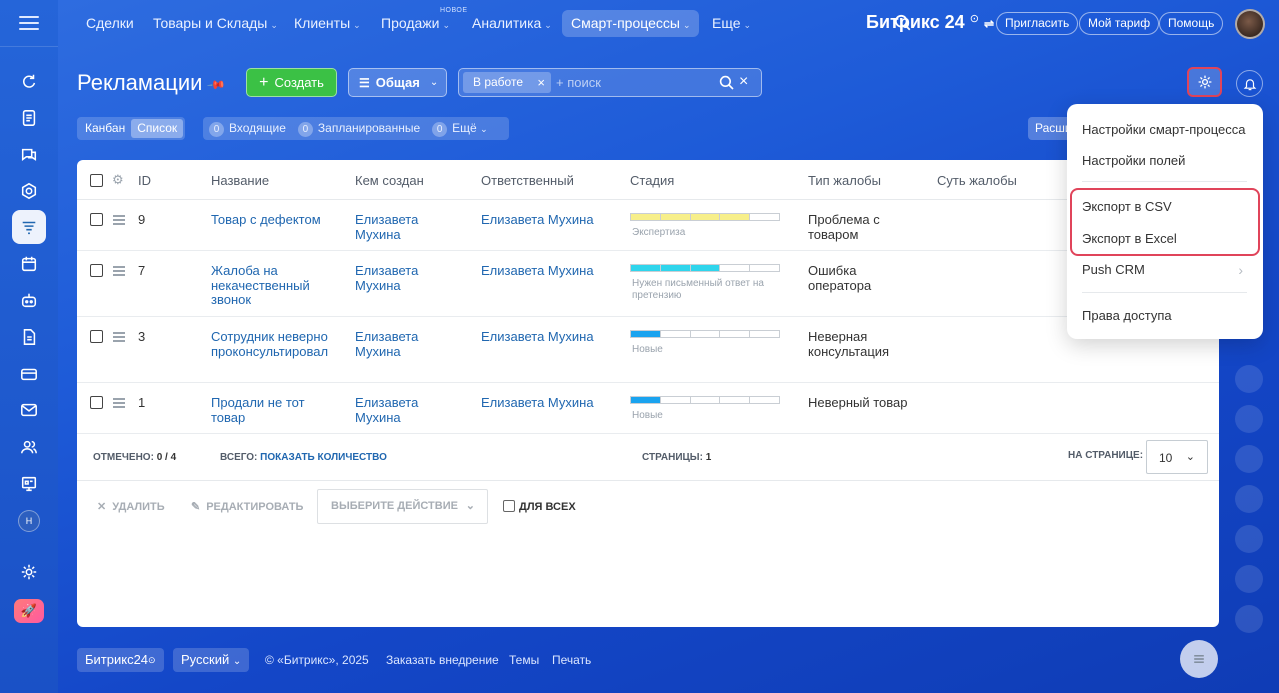  What do you see at coordinates (389, 180) in the screenshot?
I see `column-creator: Кем создан` at bounding box center [389, 180].